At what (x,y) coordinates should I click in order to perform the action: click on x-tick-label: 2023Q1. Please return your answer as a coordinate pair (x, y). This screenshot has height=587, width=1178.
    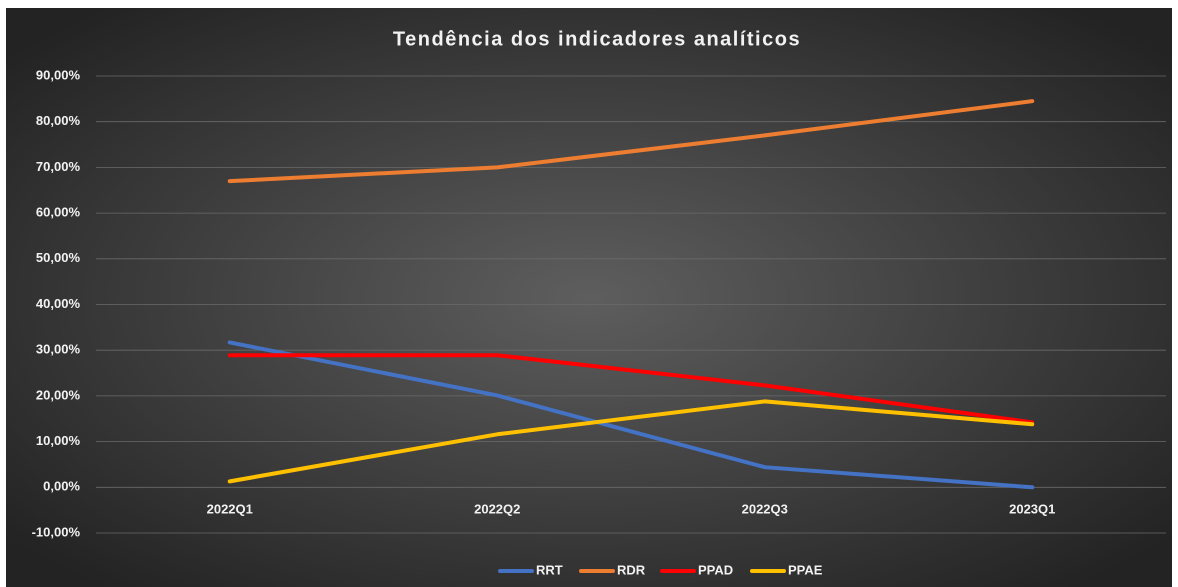
    Looking at the image, I should click on (1032, 509).